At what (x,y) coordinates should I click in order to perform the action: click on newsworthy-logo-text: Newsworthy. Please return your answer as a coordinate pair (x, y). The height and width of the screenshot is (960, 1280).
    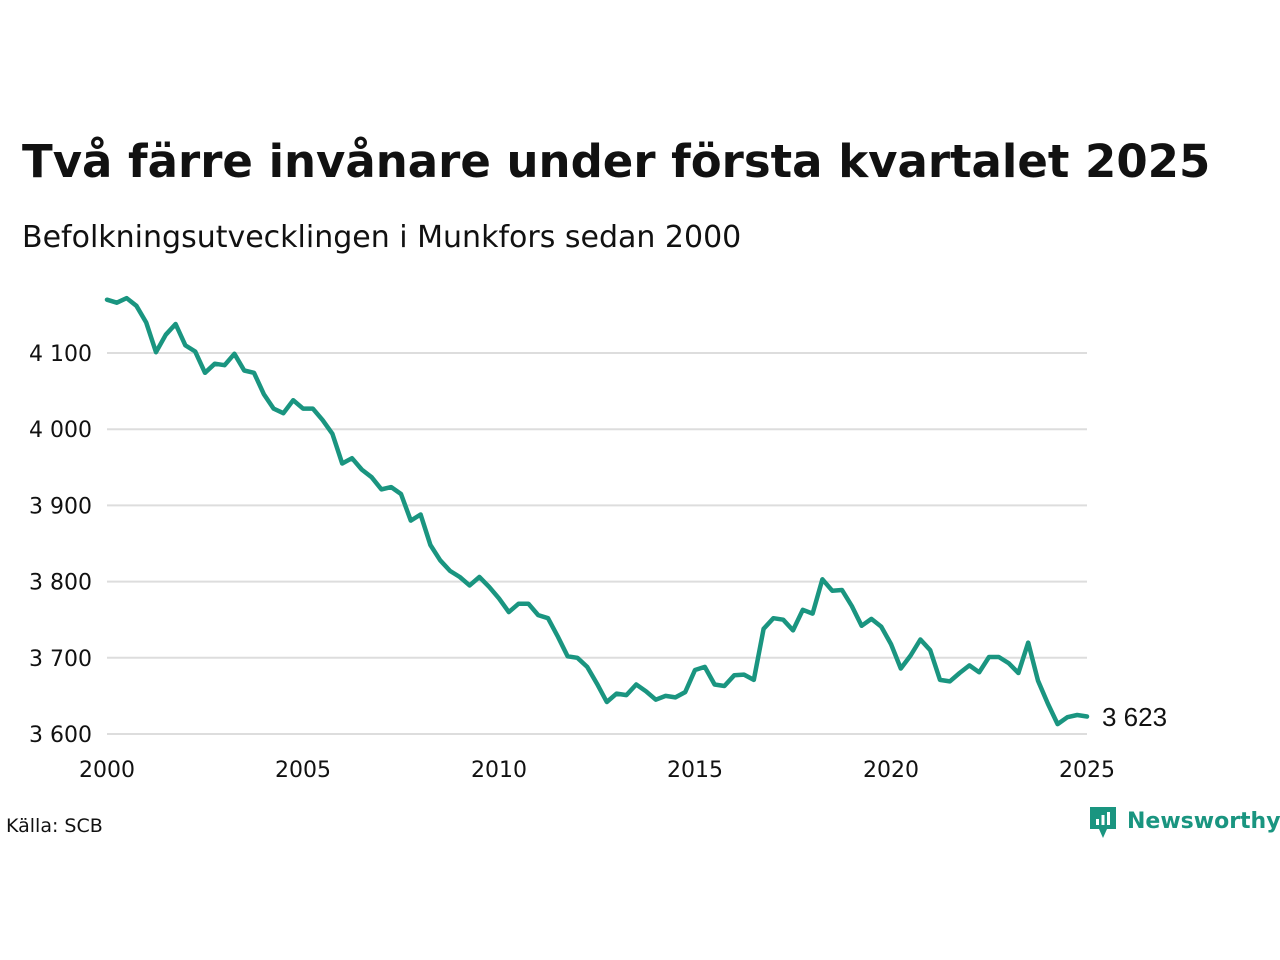
    Looking at the image, I should click on (1203, 821).